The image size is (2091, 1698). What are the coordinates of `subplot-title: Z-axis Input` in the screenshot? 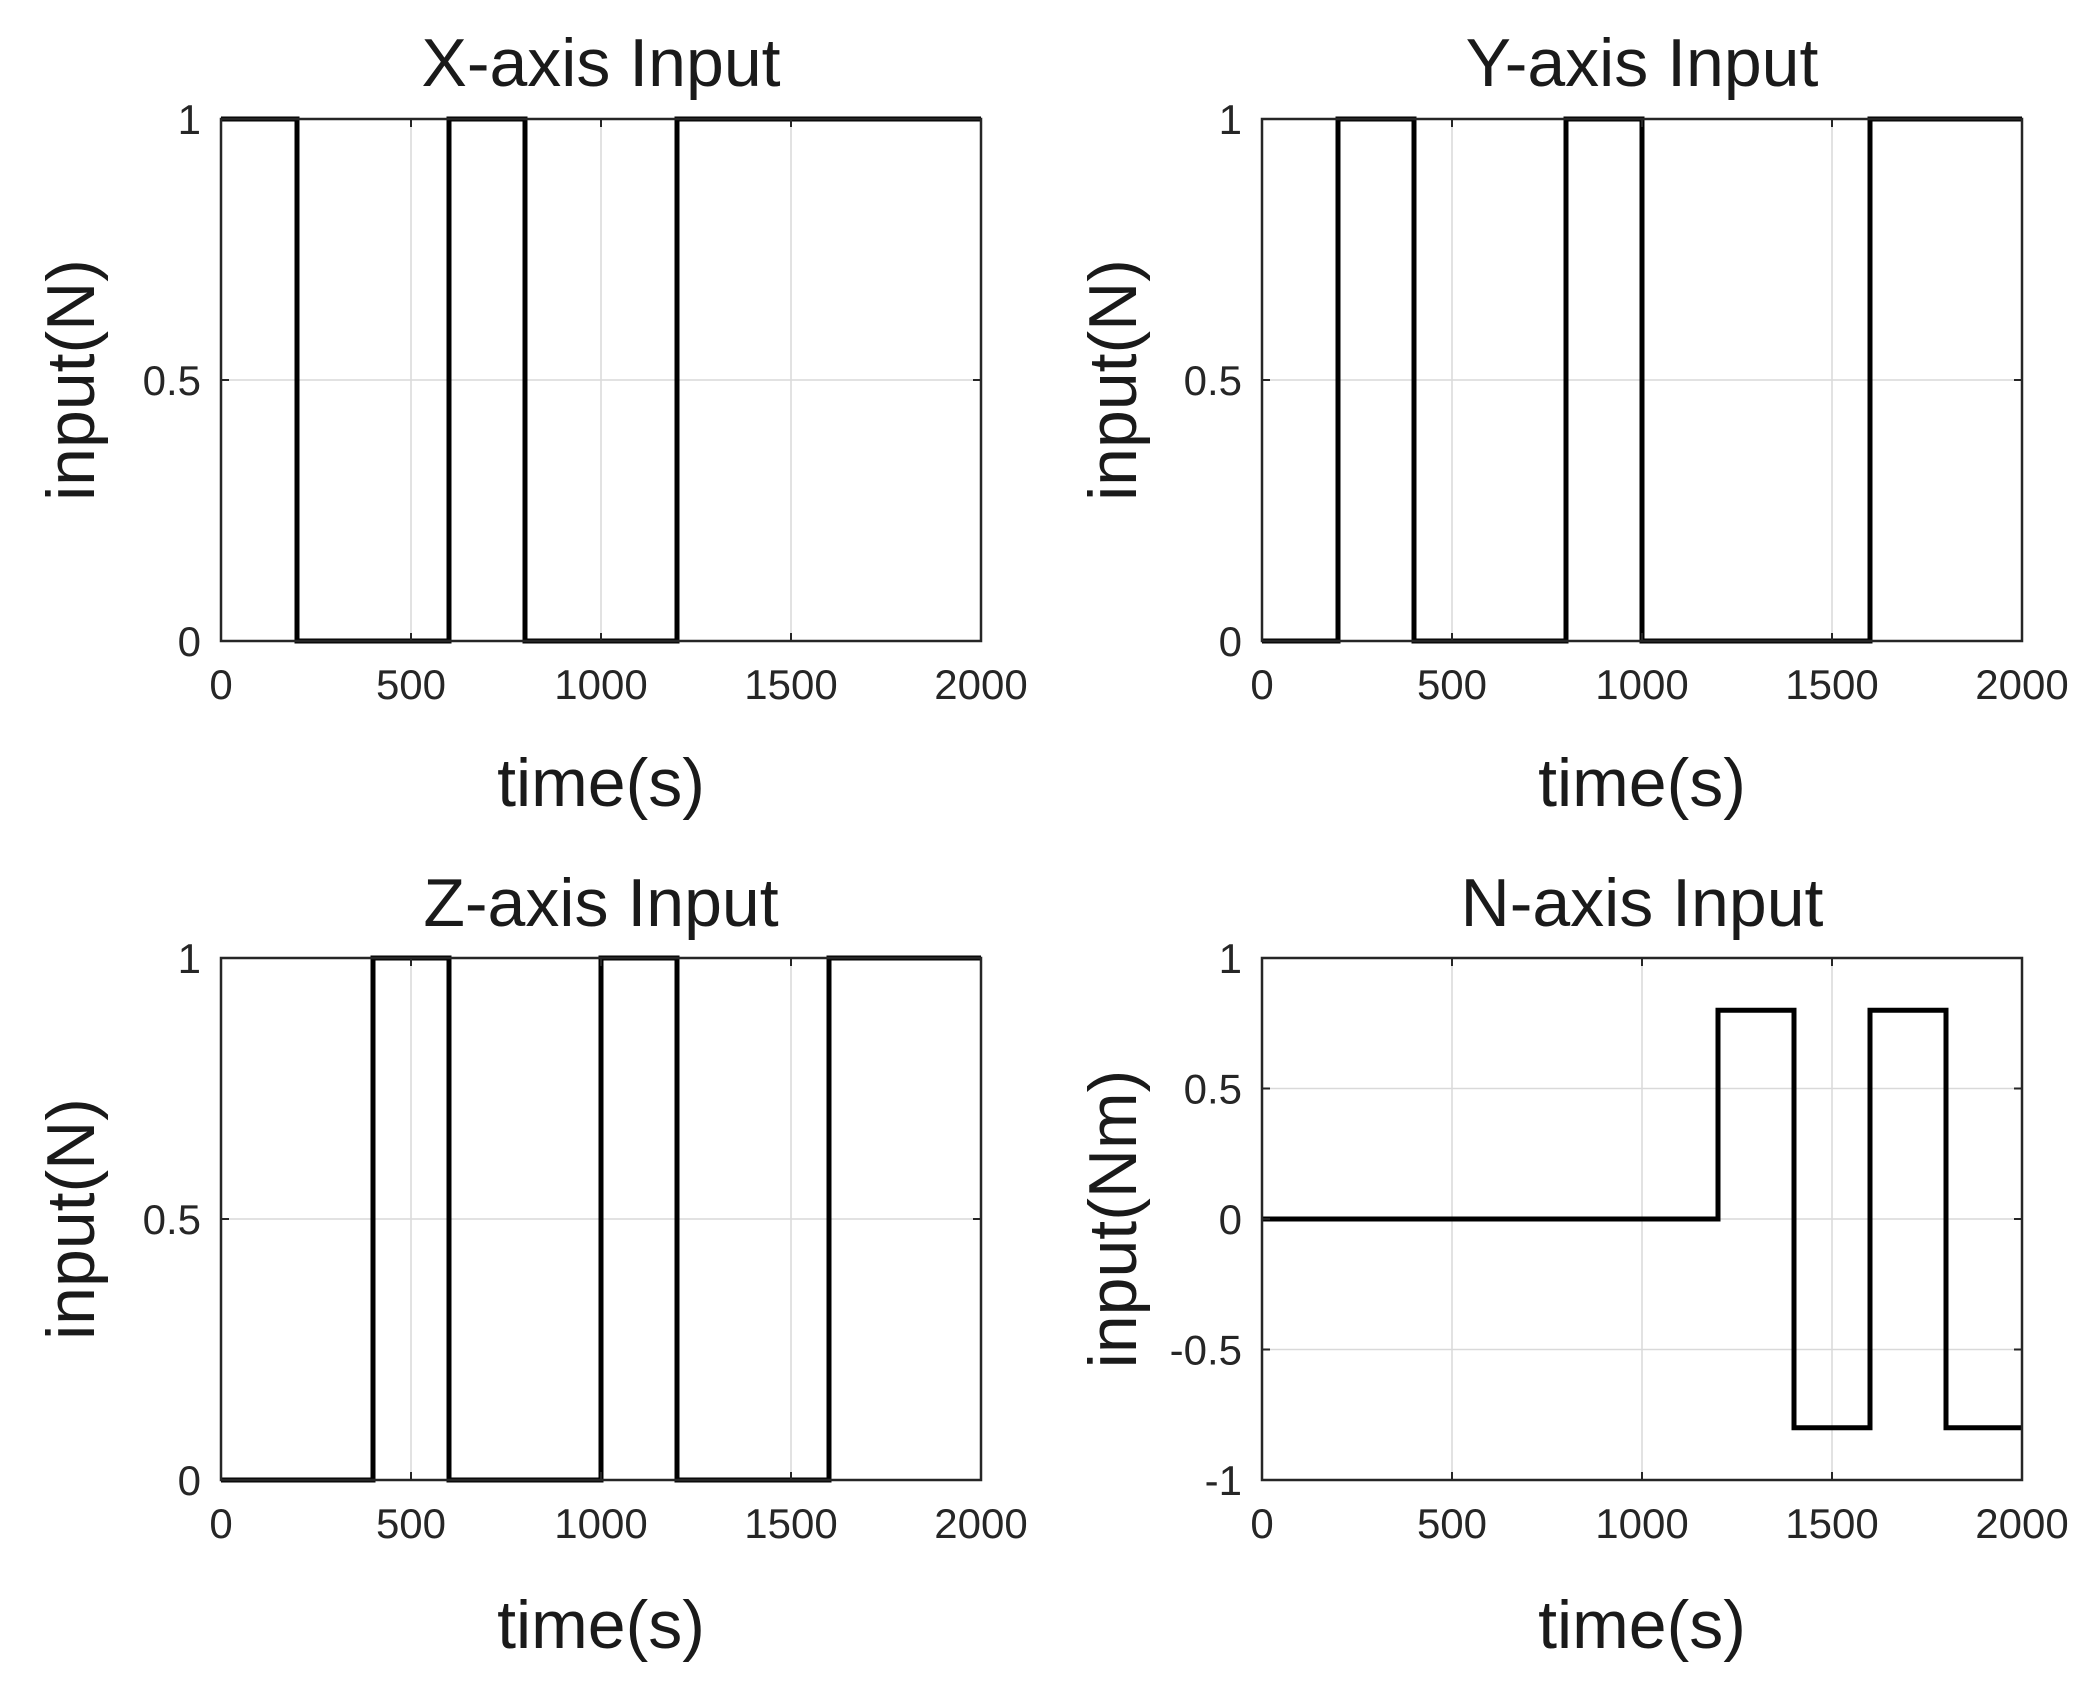 It's located at (600, 903).